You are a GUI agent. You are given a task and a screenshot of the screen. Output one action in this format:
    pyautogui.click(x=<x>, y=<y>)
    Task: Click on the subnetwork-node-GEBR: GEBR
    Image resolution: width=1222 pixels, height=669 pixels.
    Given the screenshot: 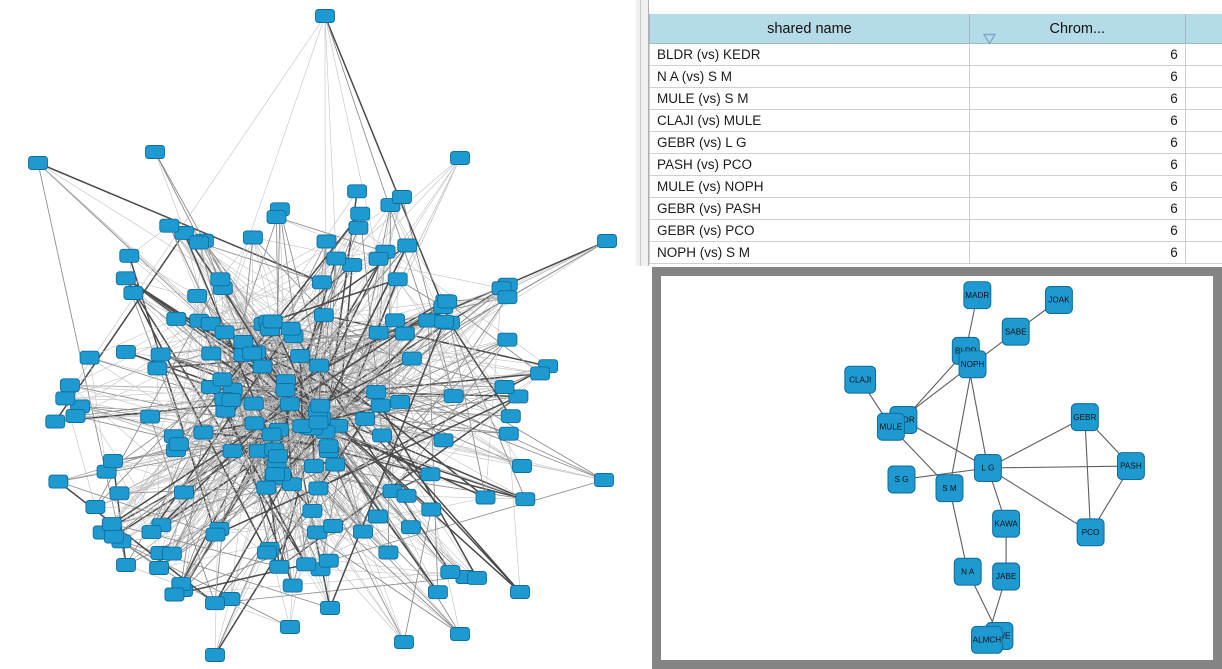 What is the action you would take?
    pyautogui.click(x=1084, y=417)
    